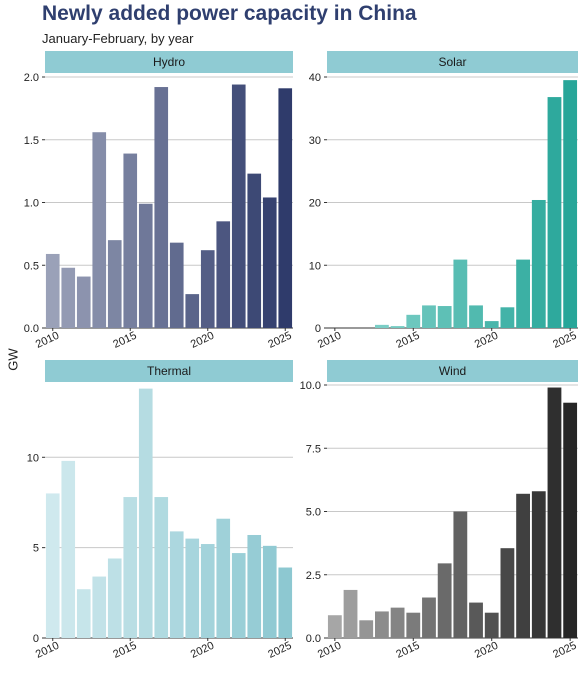 This screenshot has height=680, width=581. Describe the element at coordinates (564, 340) in the screenshot. I see `solar-x-tick-label: 2025` at that location.